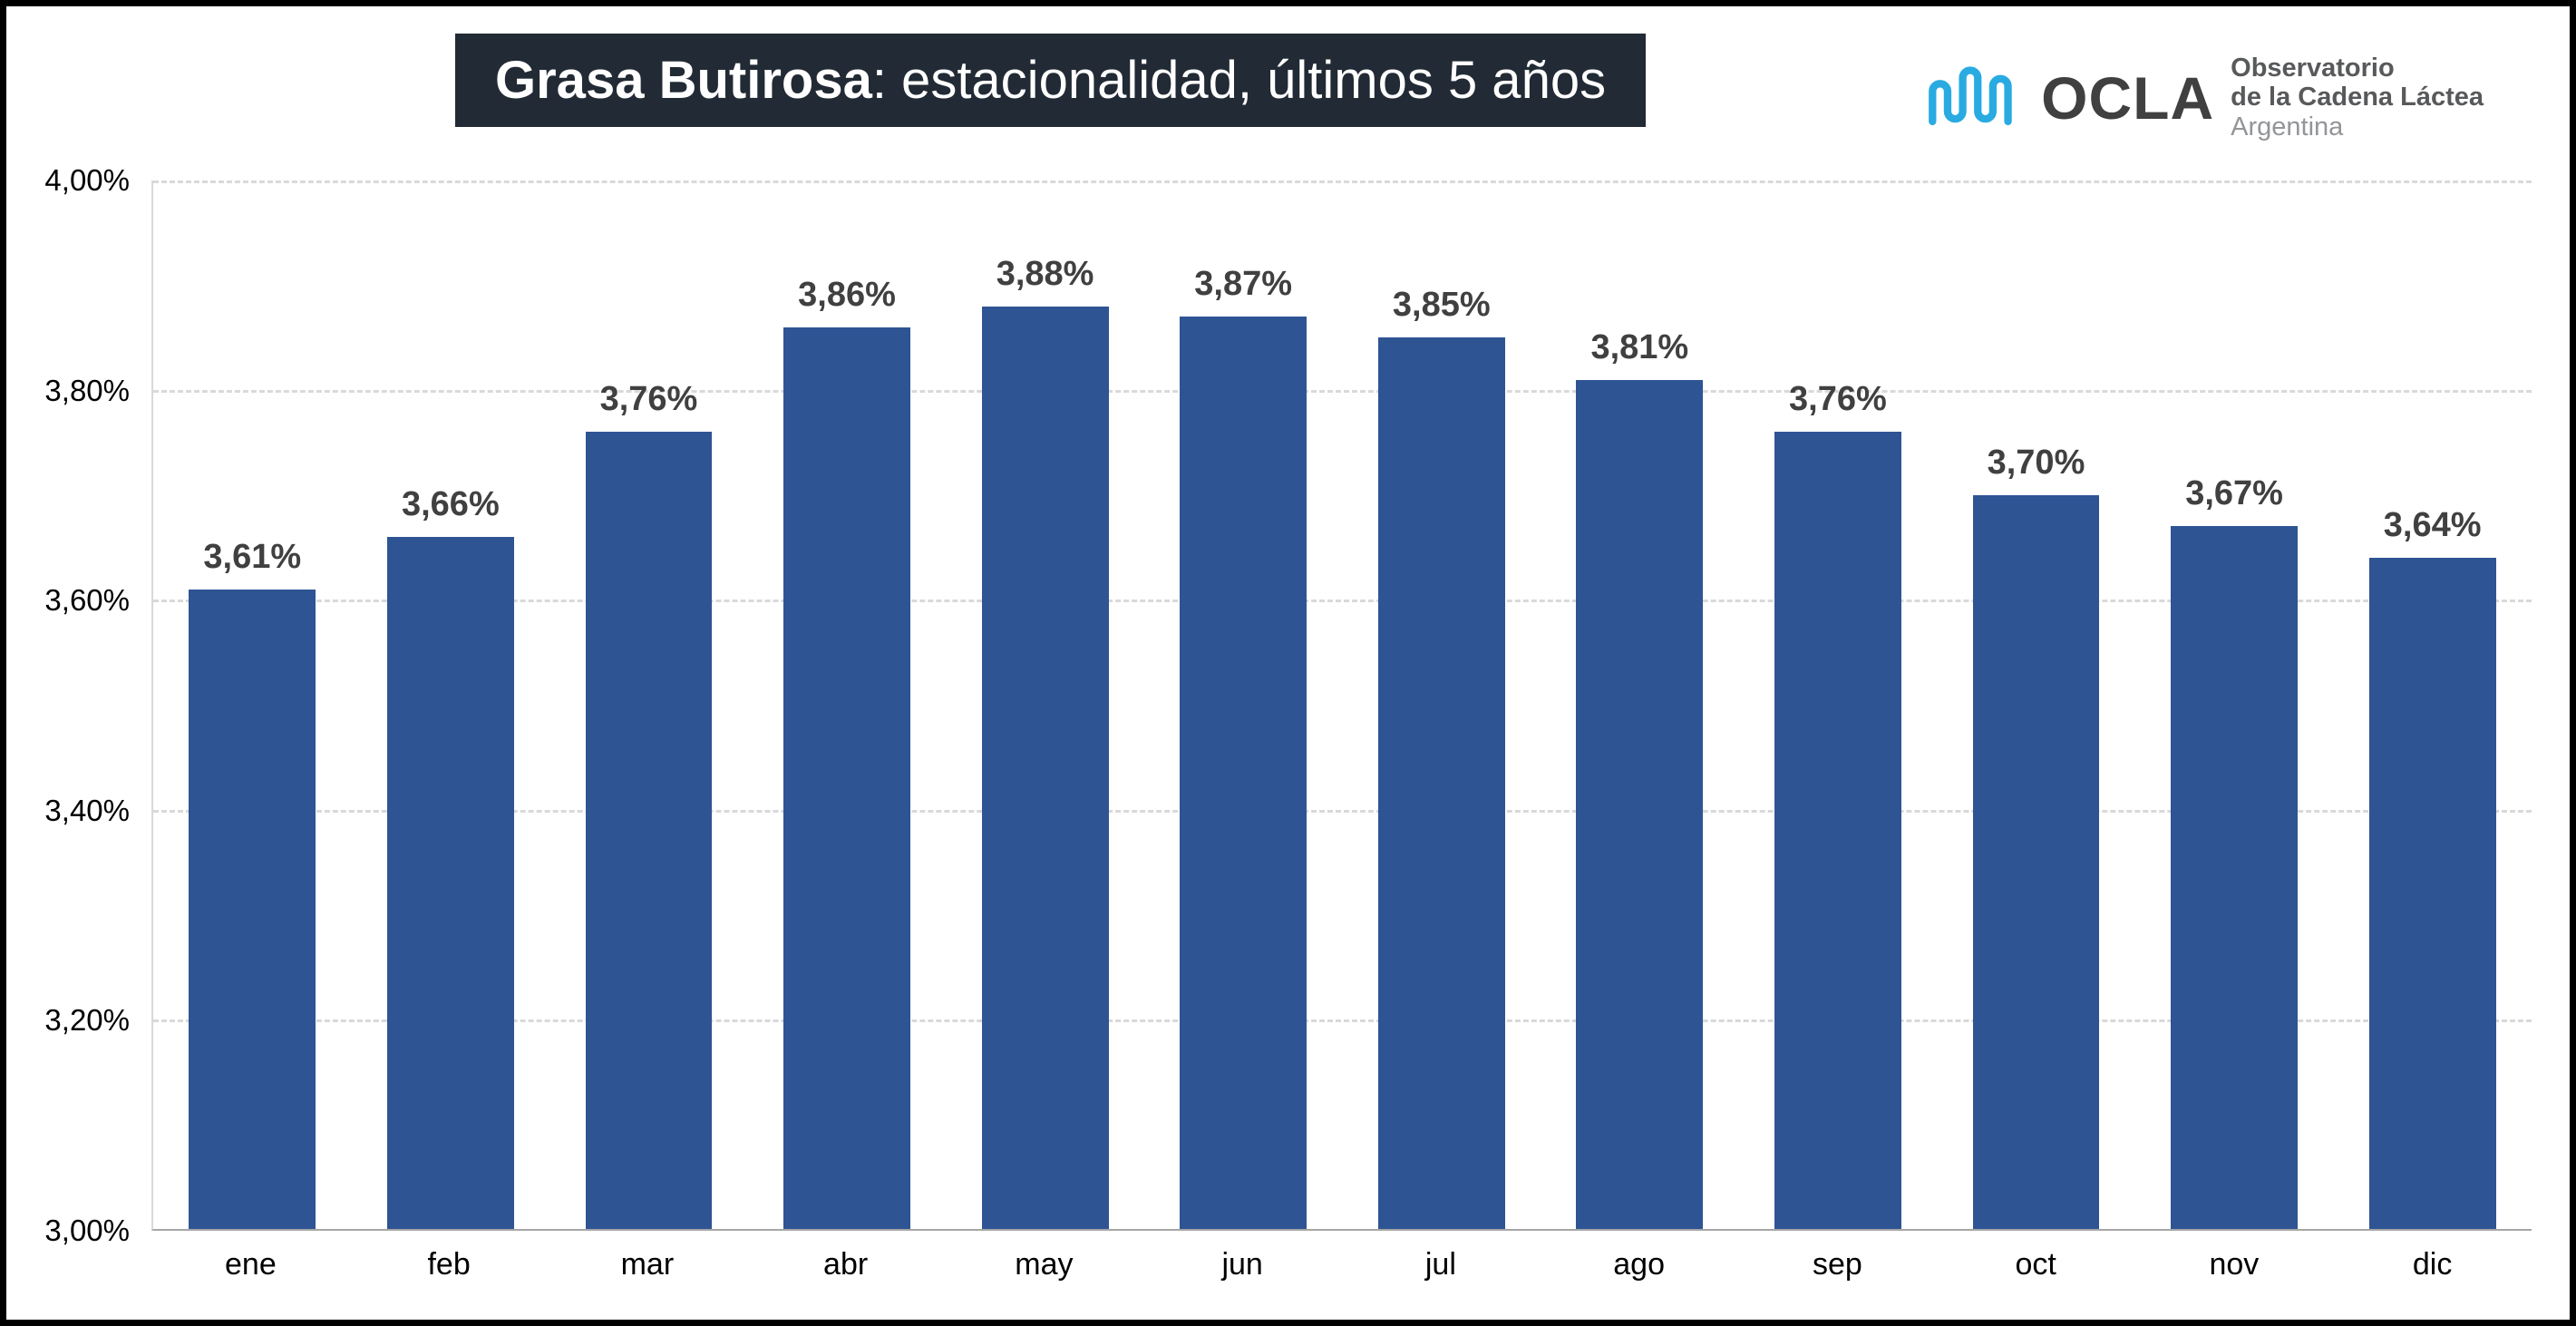 Image resolution: width=2576 pixels, height=1326 pixels. What do you see at coordinates (1639, 346) in the screenshot?
I see `bar-value-label: 3,81%` at bounding box center [1639, 346].